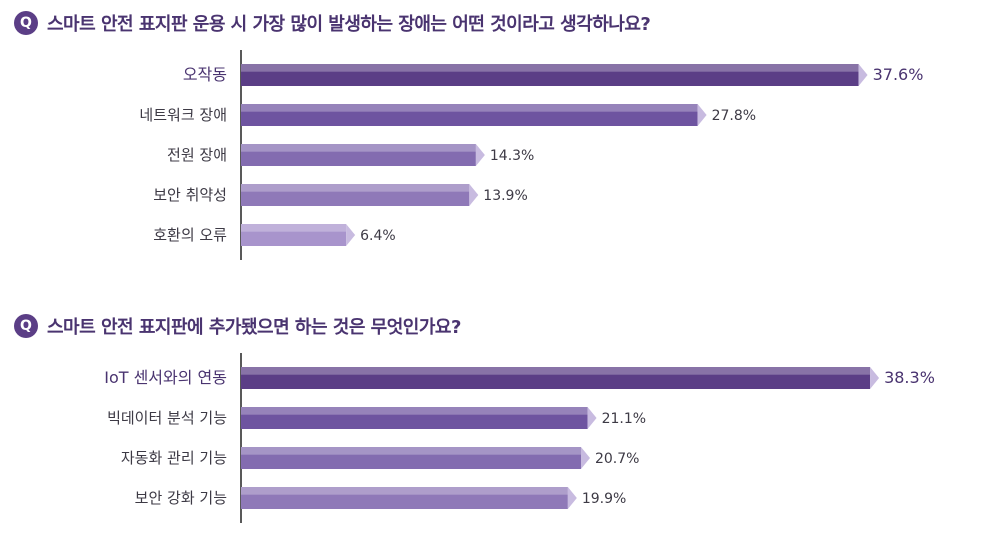 This screenshot has width=1000, height=539. I want to click on category-label: 보안 취약성, so click(190, 195).